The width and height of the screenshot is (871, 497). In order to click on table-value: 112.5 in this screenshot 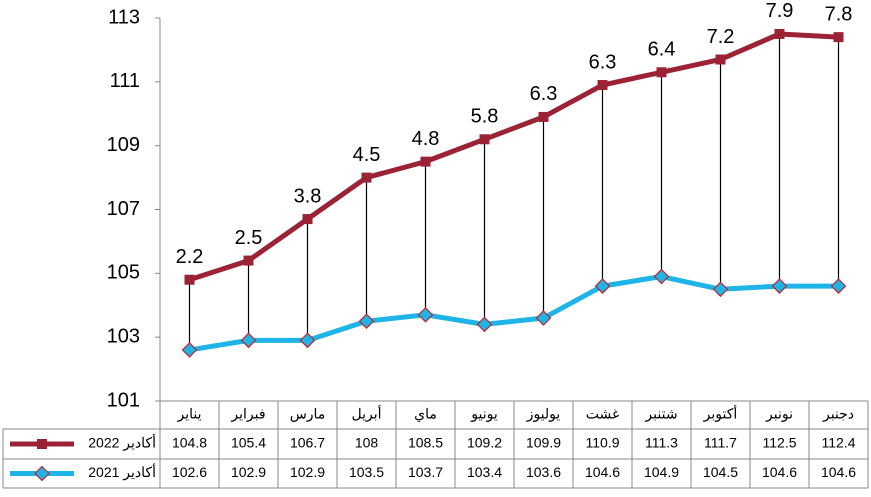, I will do `click(780, 443)`.